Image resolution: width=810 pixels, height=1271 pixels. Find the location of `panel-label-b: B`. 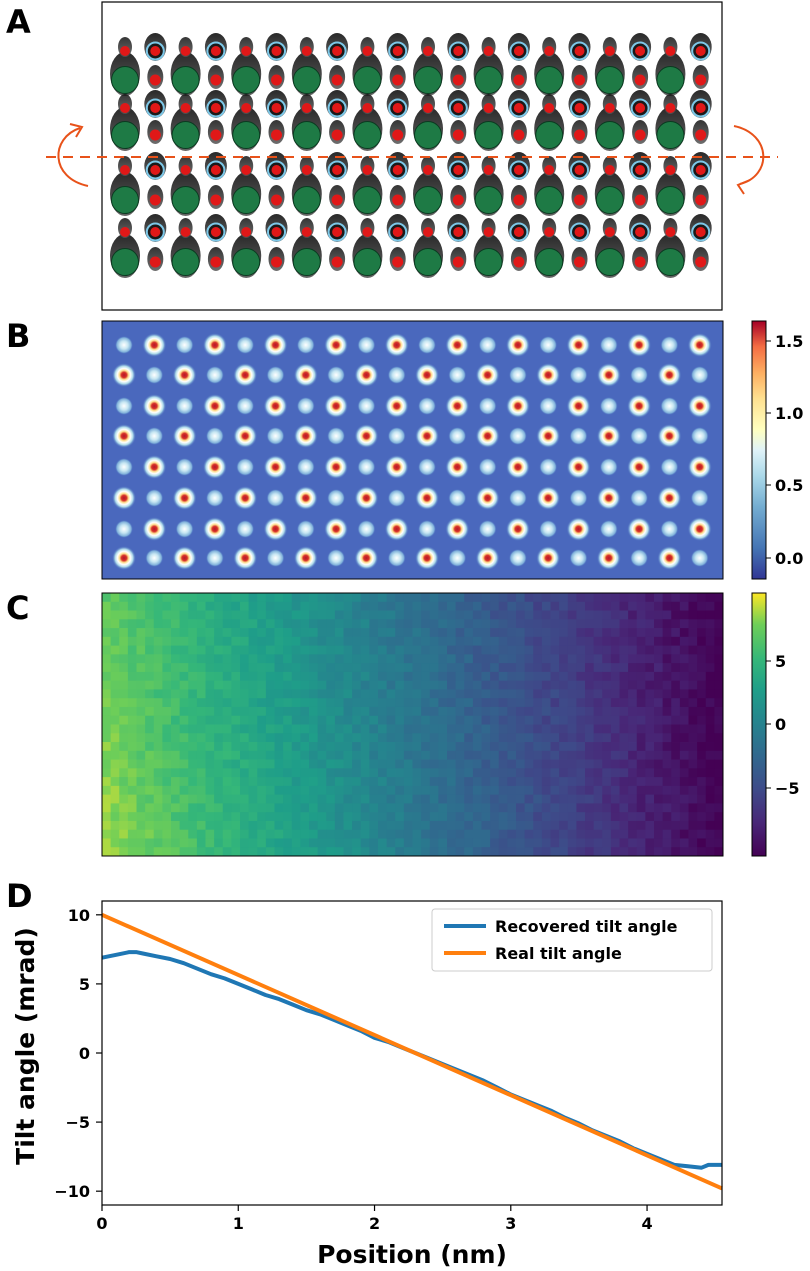

panel-label-b: B is located at coordinates (18, 336).